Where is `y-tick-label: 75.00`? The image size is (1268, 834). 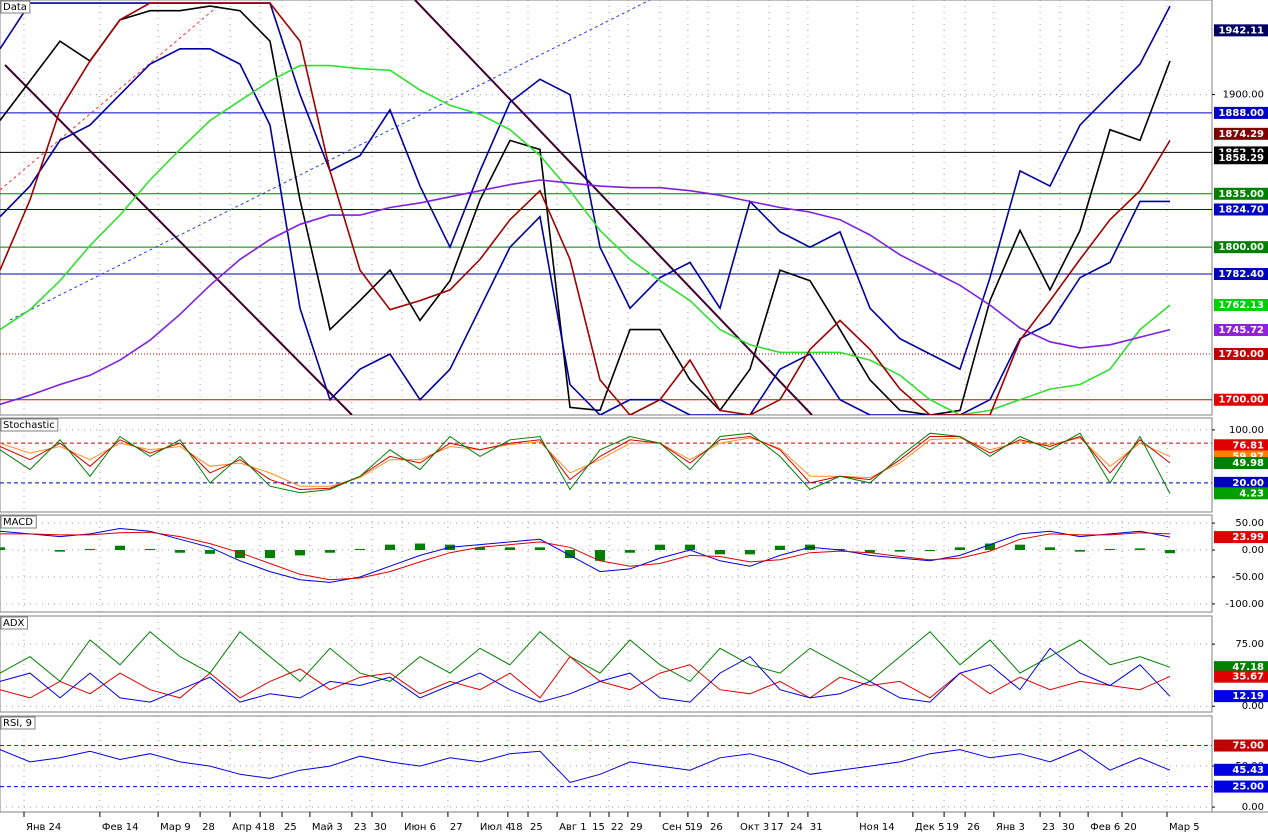
y-tick-label: 75.00 is located at coordinates (1249, 644).